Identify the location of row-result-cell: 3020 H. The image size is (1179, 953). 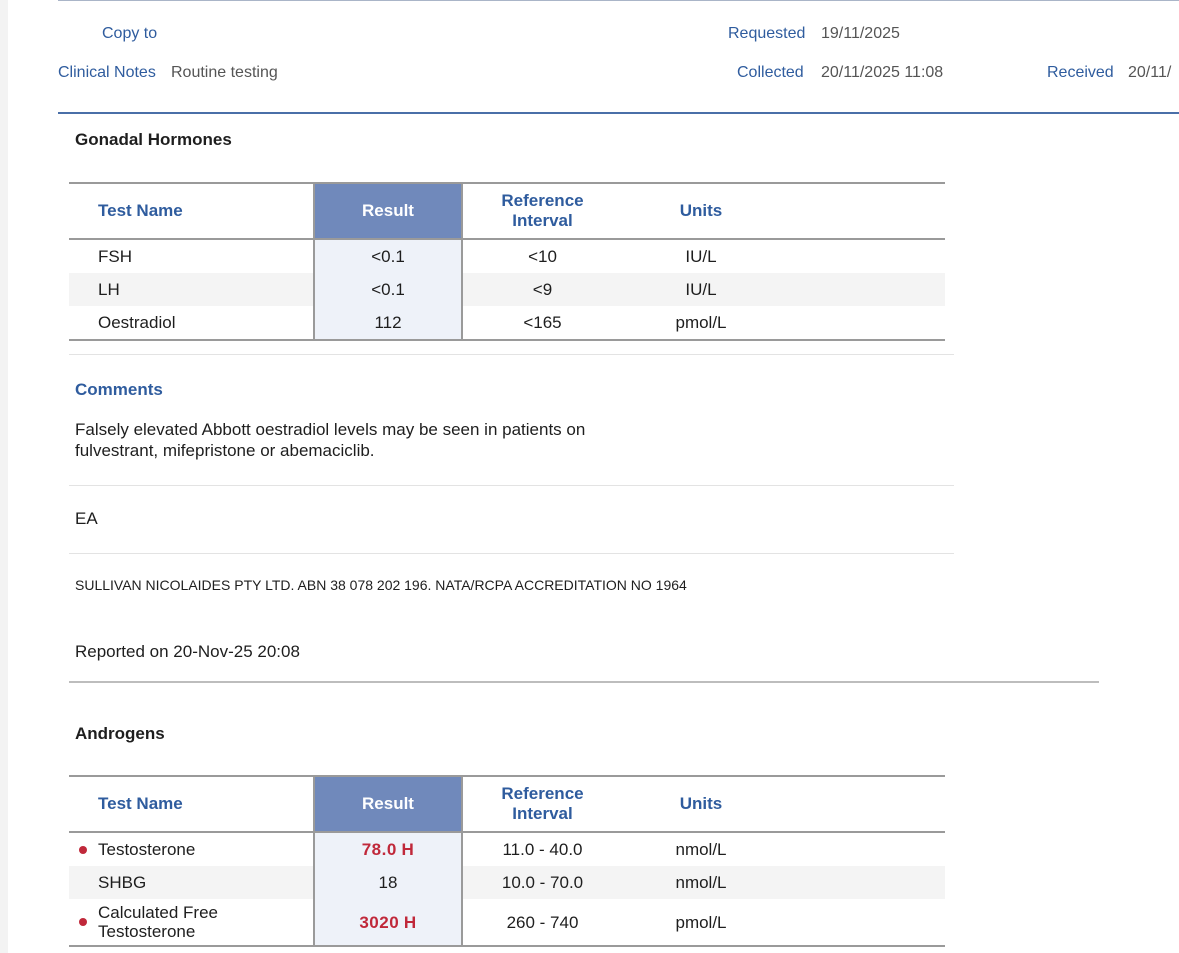
(388, 923).